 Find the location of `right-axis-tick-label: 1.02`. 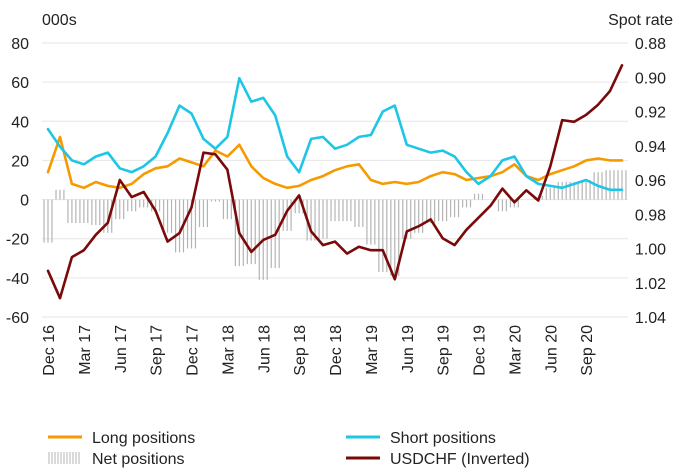

right-axis-tick-label: 1.02 is located at coordinates (650, 284).